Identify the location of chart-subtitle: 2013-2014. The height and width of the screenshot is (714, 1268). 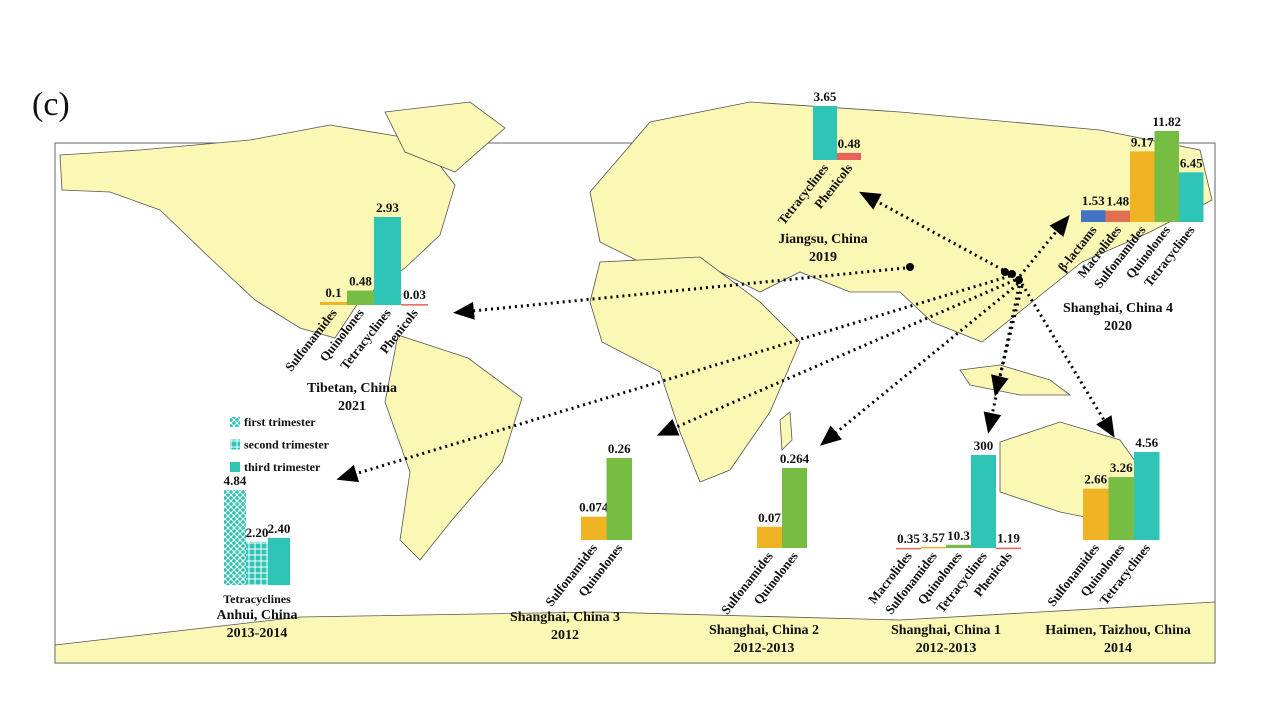
(257, 633).